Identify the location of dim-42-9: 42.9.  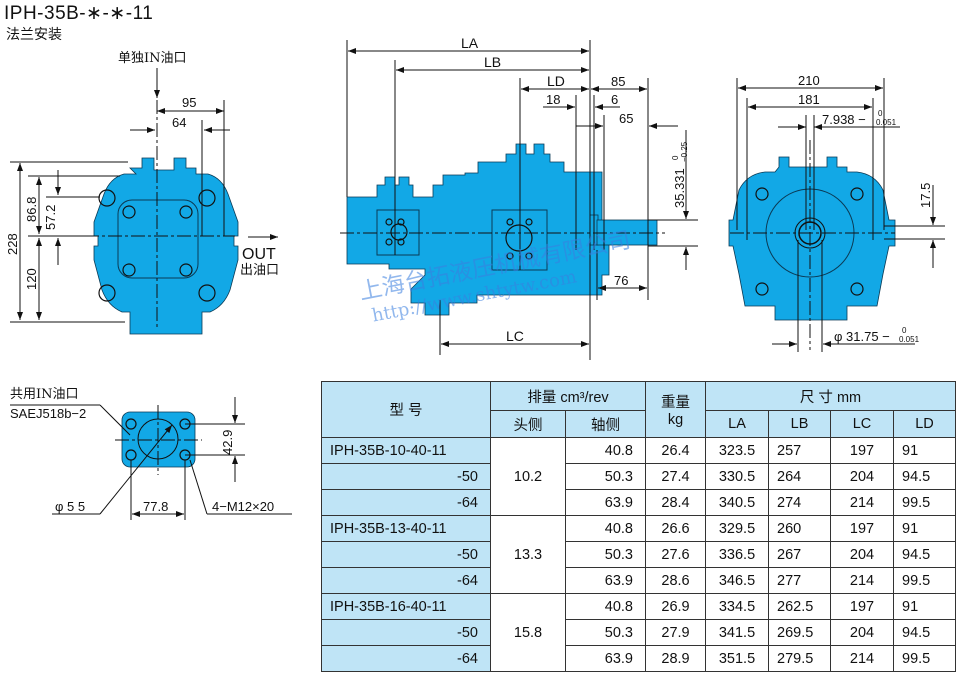
(227, 442).